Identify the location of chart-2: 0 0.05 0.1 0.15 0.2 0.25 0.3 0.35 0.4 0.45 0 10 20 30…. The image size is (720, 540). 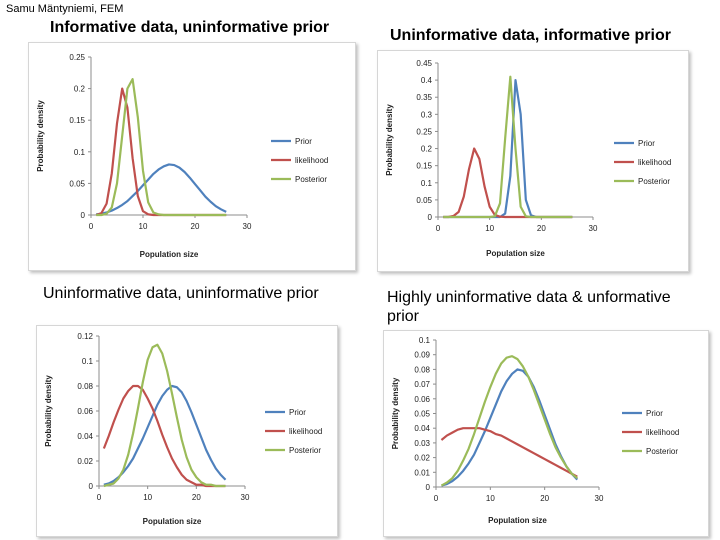
(528, 158).